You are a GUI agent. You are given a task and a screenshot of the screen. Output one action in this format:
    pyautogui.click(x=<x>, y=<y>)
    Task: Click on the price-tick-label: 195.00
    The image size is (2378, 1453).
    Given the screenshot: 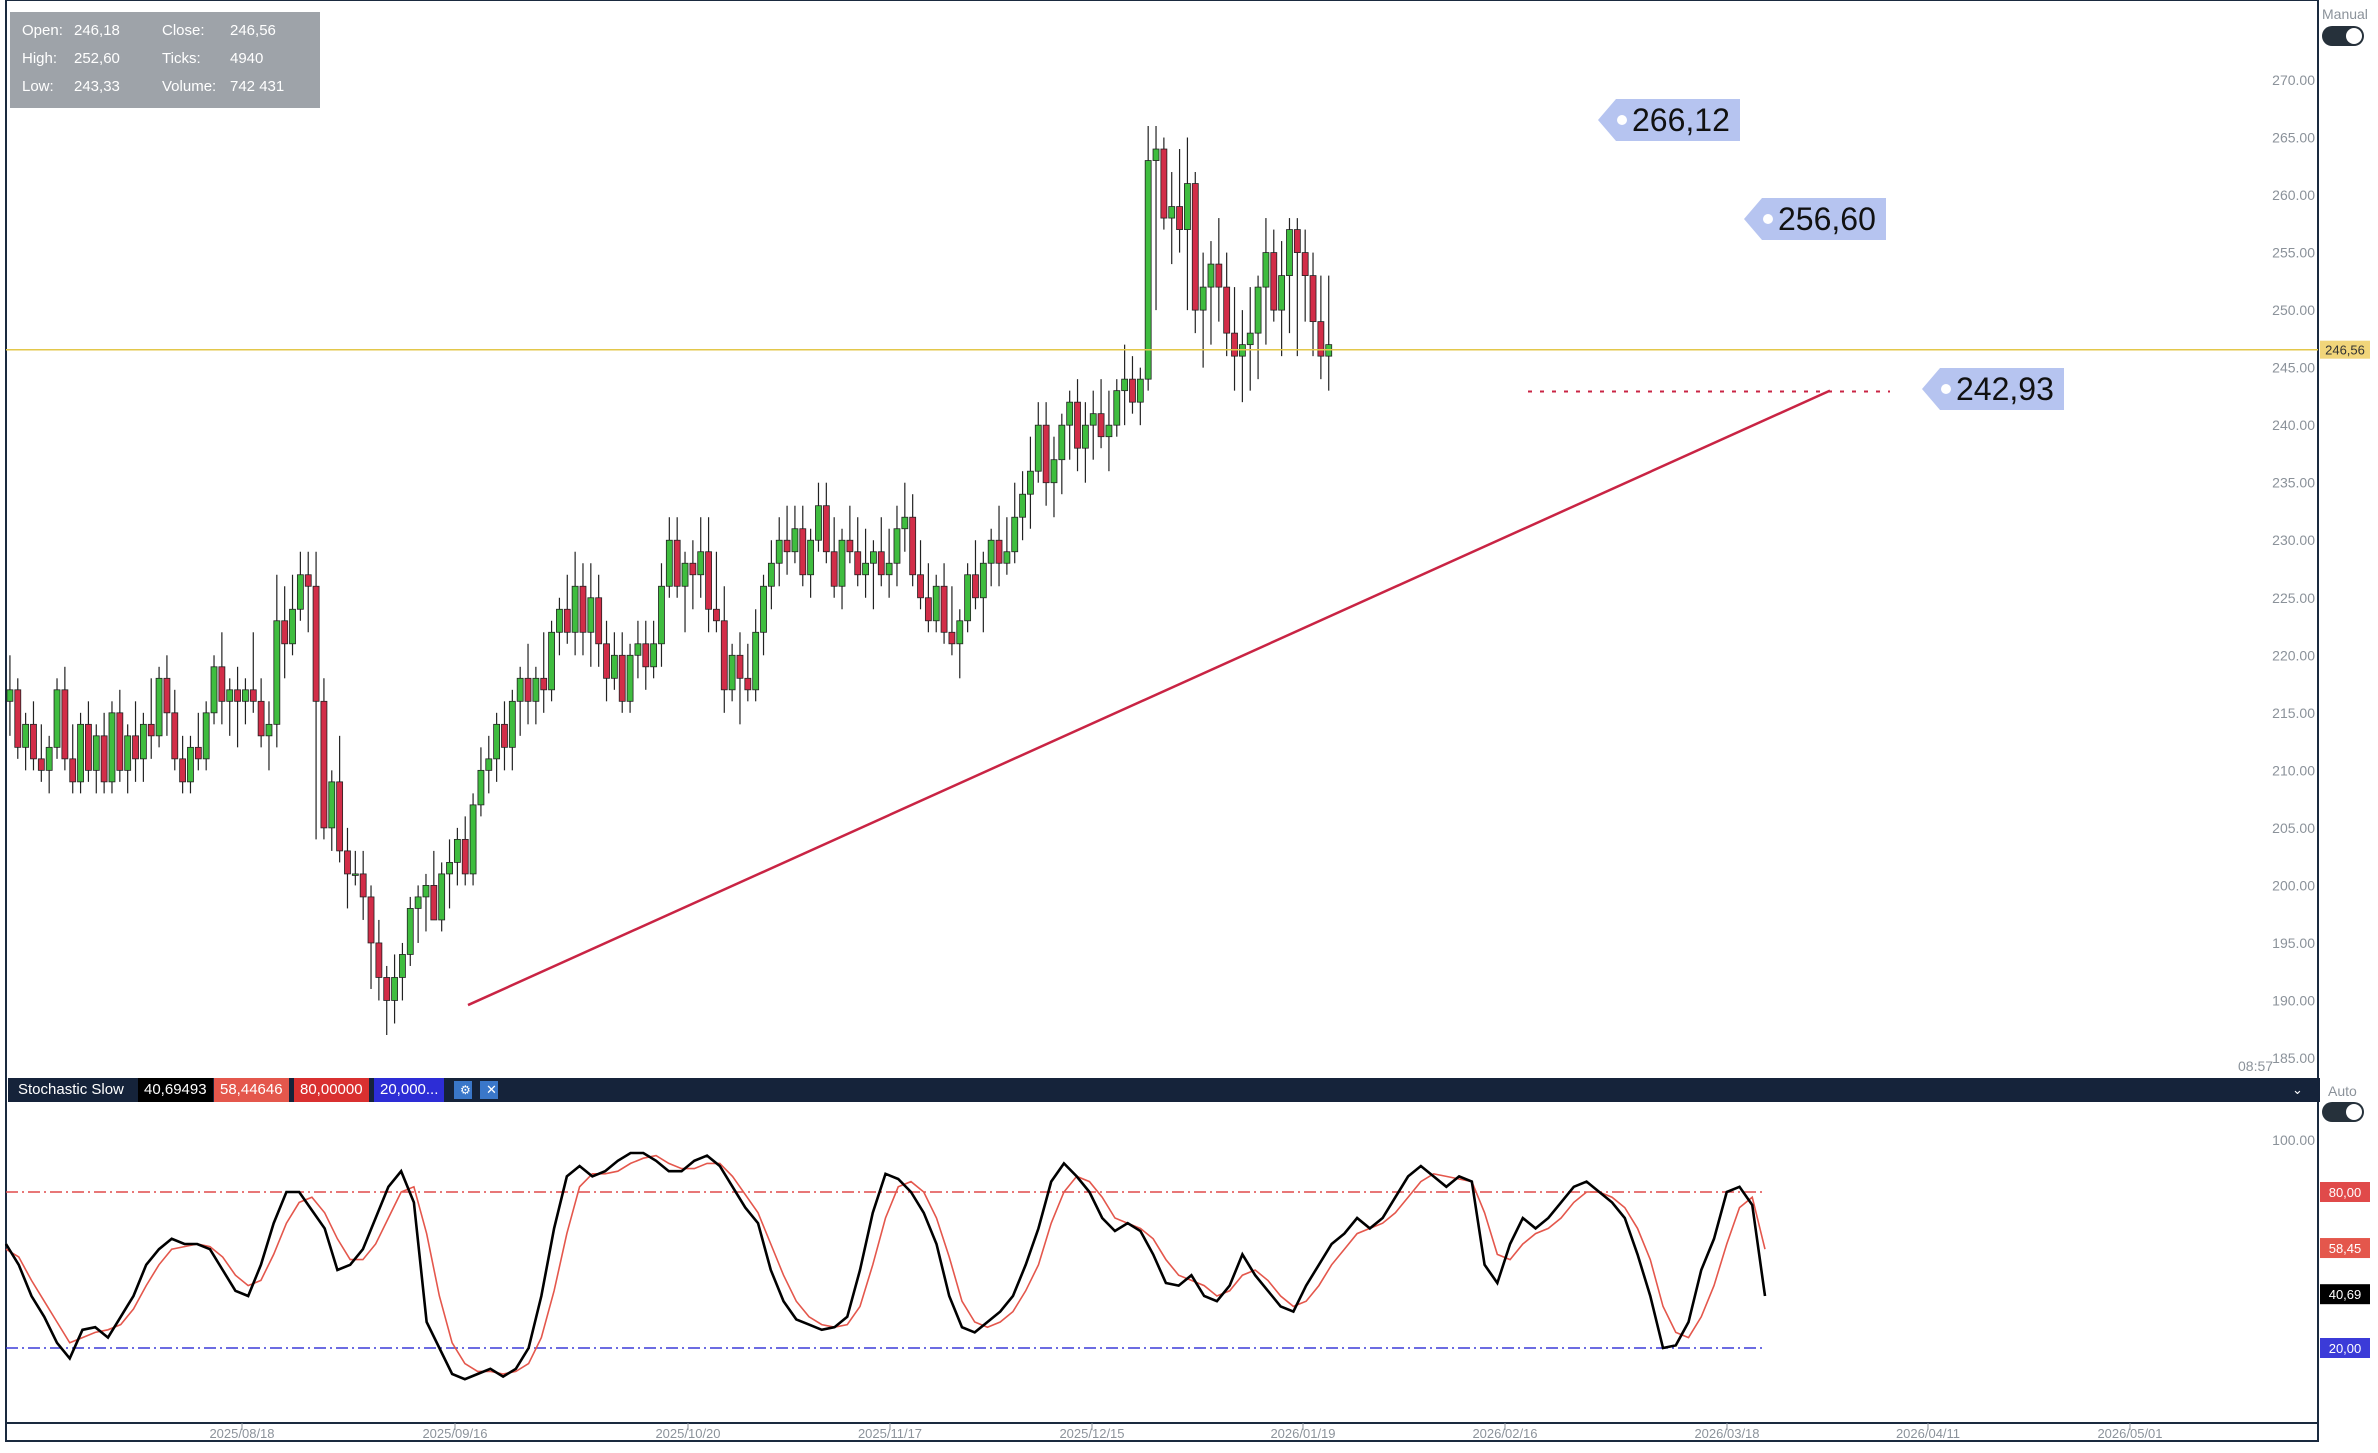 What is the action you would take?
    pyautogui.click(x=2293, y=943)
    